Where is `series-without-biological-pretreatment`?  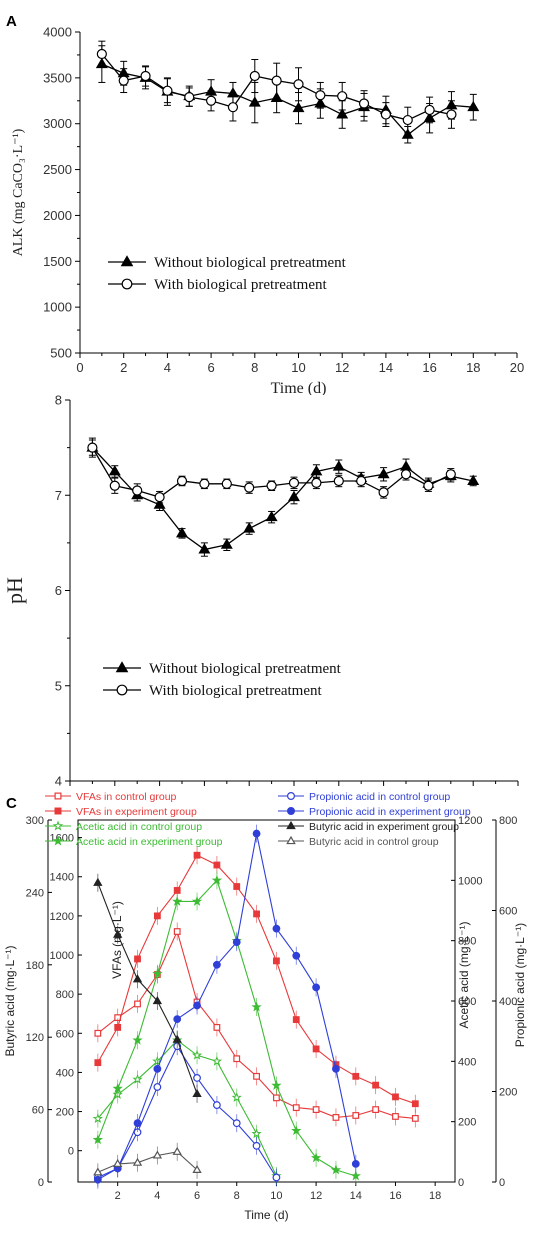 series-without-biological-pretreatment is located at coordinates (287, 94).